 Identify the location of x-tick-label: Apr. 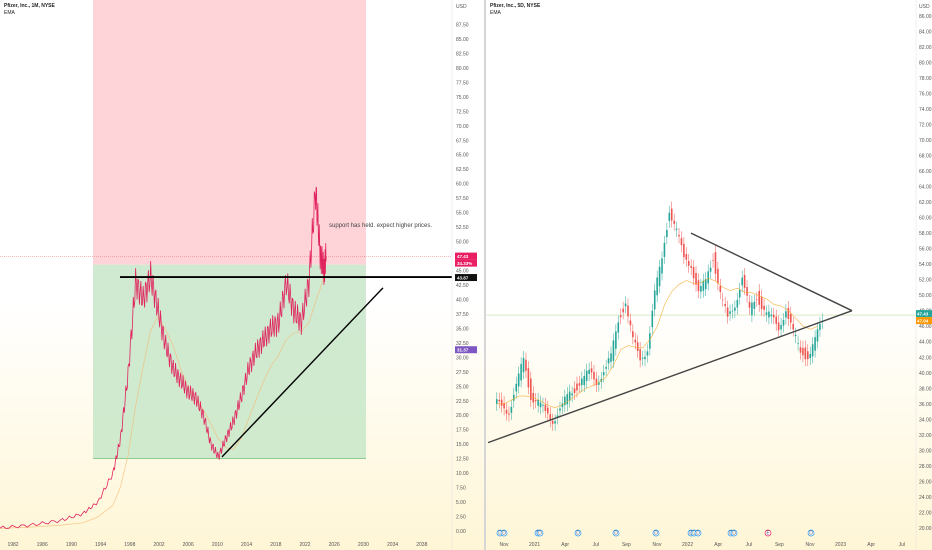
(718, 545).